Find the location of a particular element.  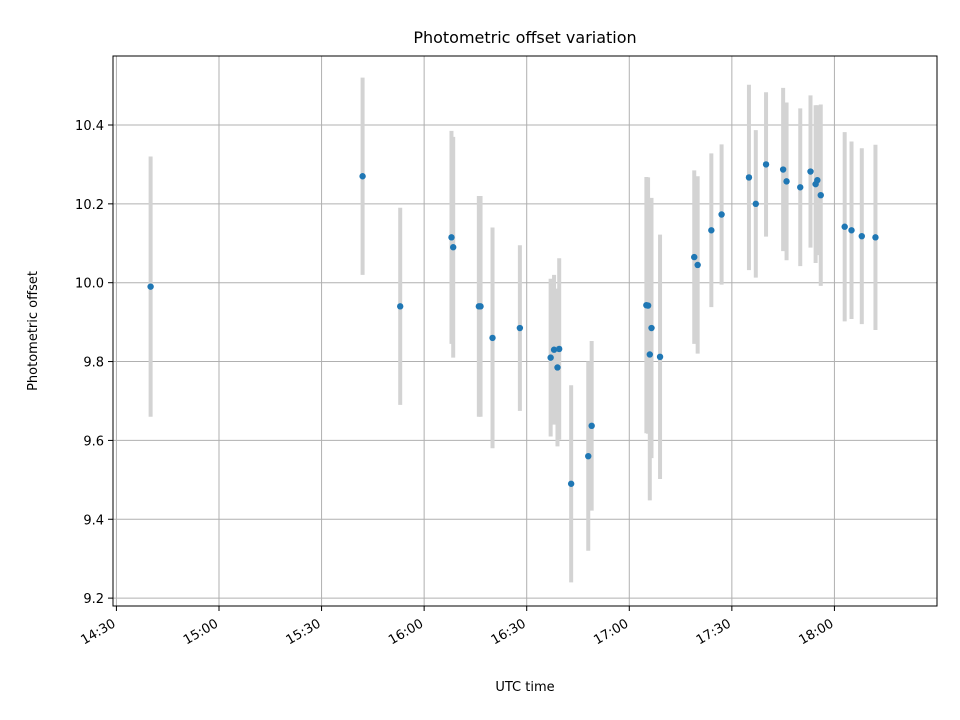

y-tick-label: 9.6 is located at coordinates (93, 441).